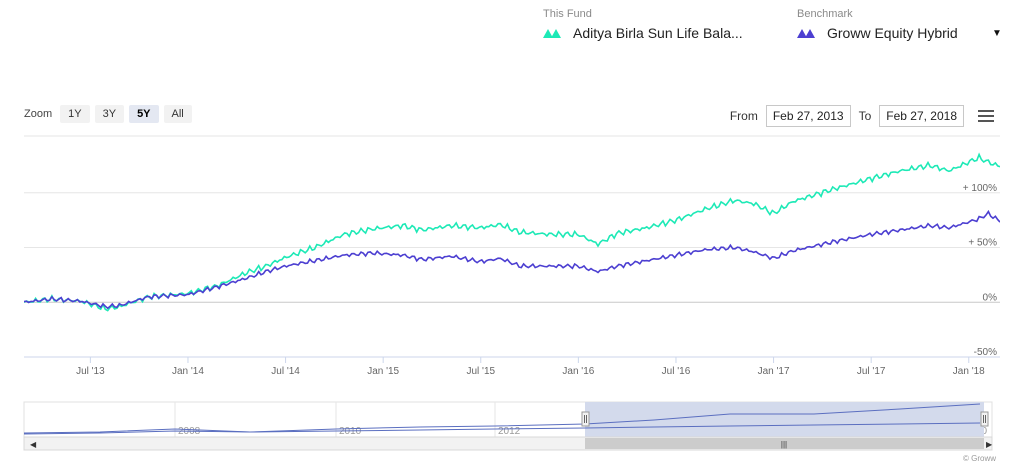 The width and height of the screenshot is (1024, 471). Describe the element at coordinates (567, 14) in the screenshot. I see `fund-legend-caption: This Fund` at that location.